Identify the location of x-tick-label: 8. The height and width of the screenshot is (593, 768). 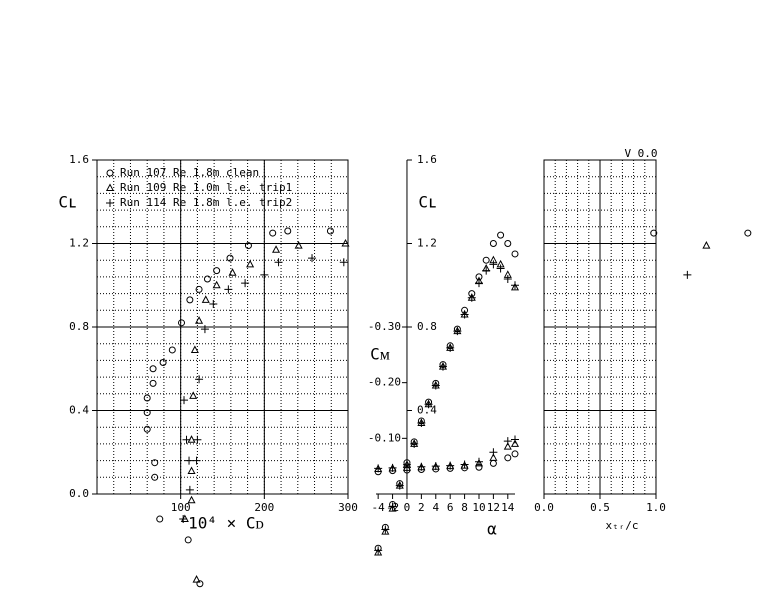
(464, 507).